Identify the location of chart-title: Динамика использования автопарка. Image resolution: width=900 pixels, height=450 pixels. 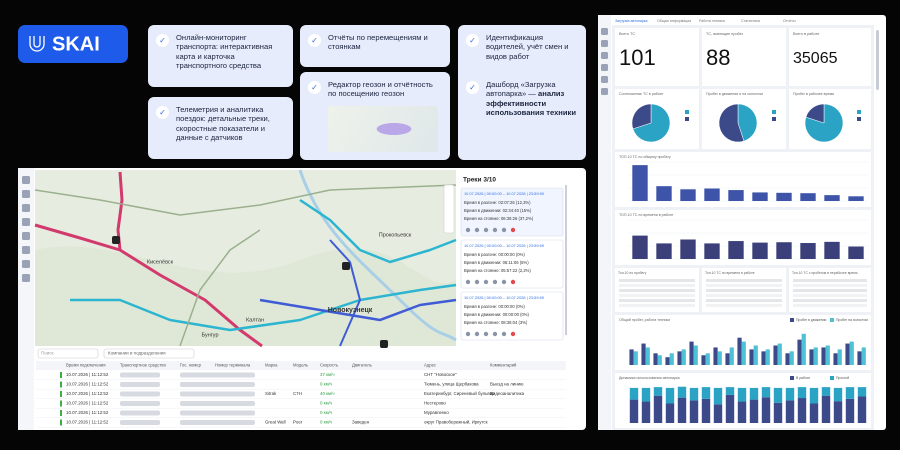
(649, 378).